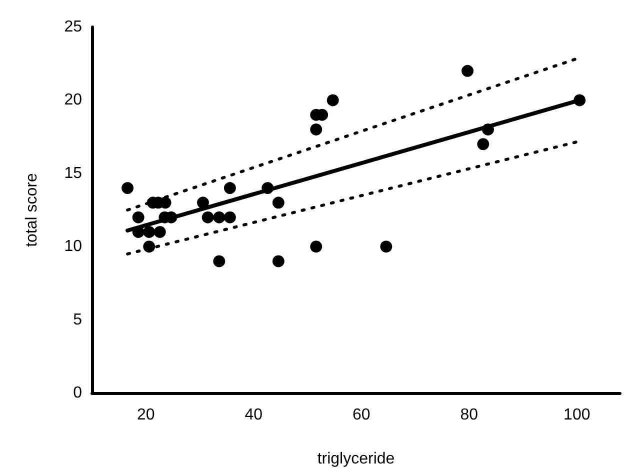  I want to click on y-tick-label: 0, so click(77, 393).